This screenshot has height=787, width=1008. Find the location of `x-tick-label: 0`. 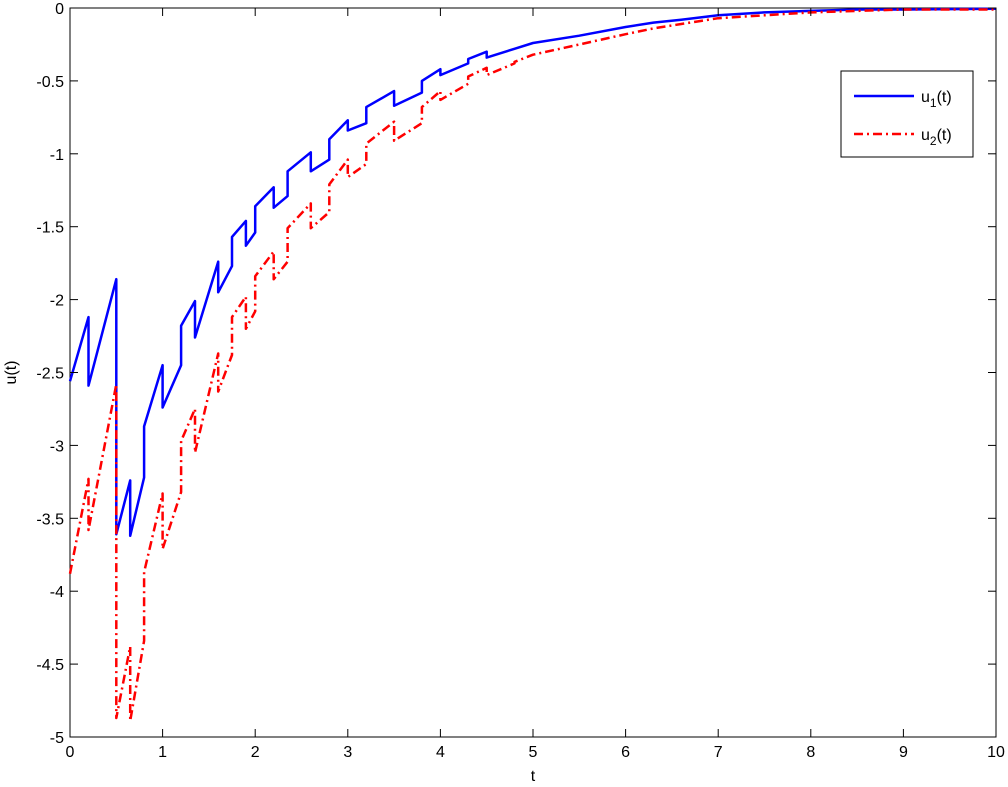

x-tick-label: 0 is located at coordinates (70, 752).